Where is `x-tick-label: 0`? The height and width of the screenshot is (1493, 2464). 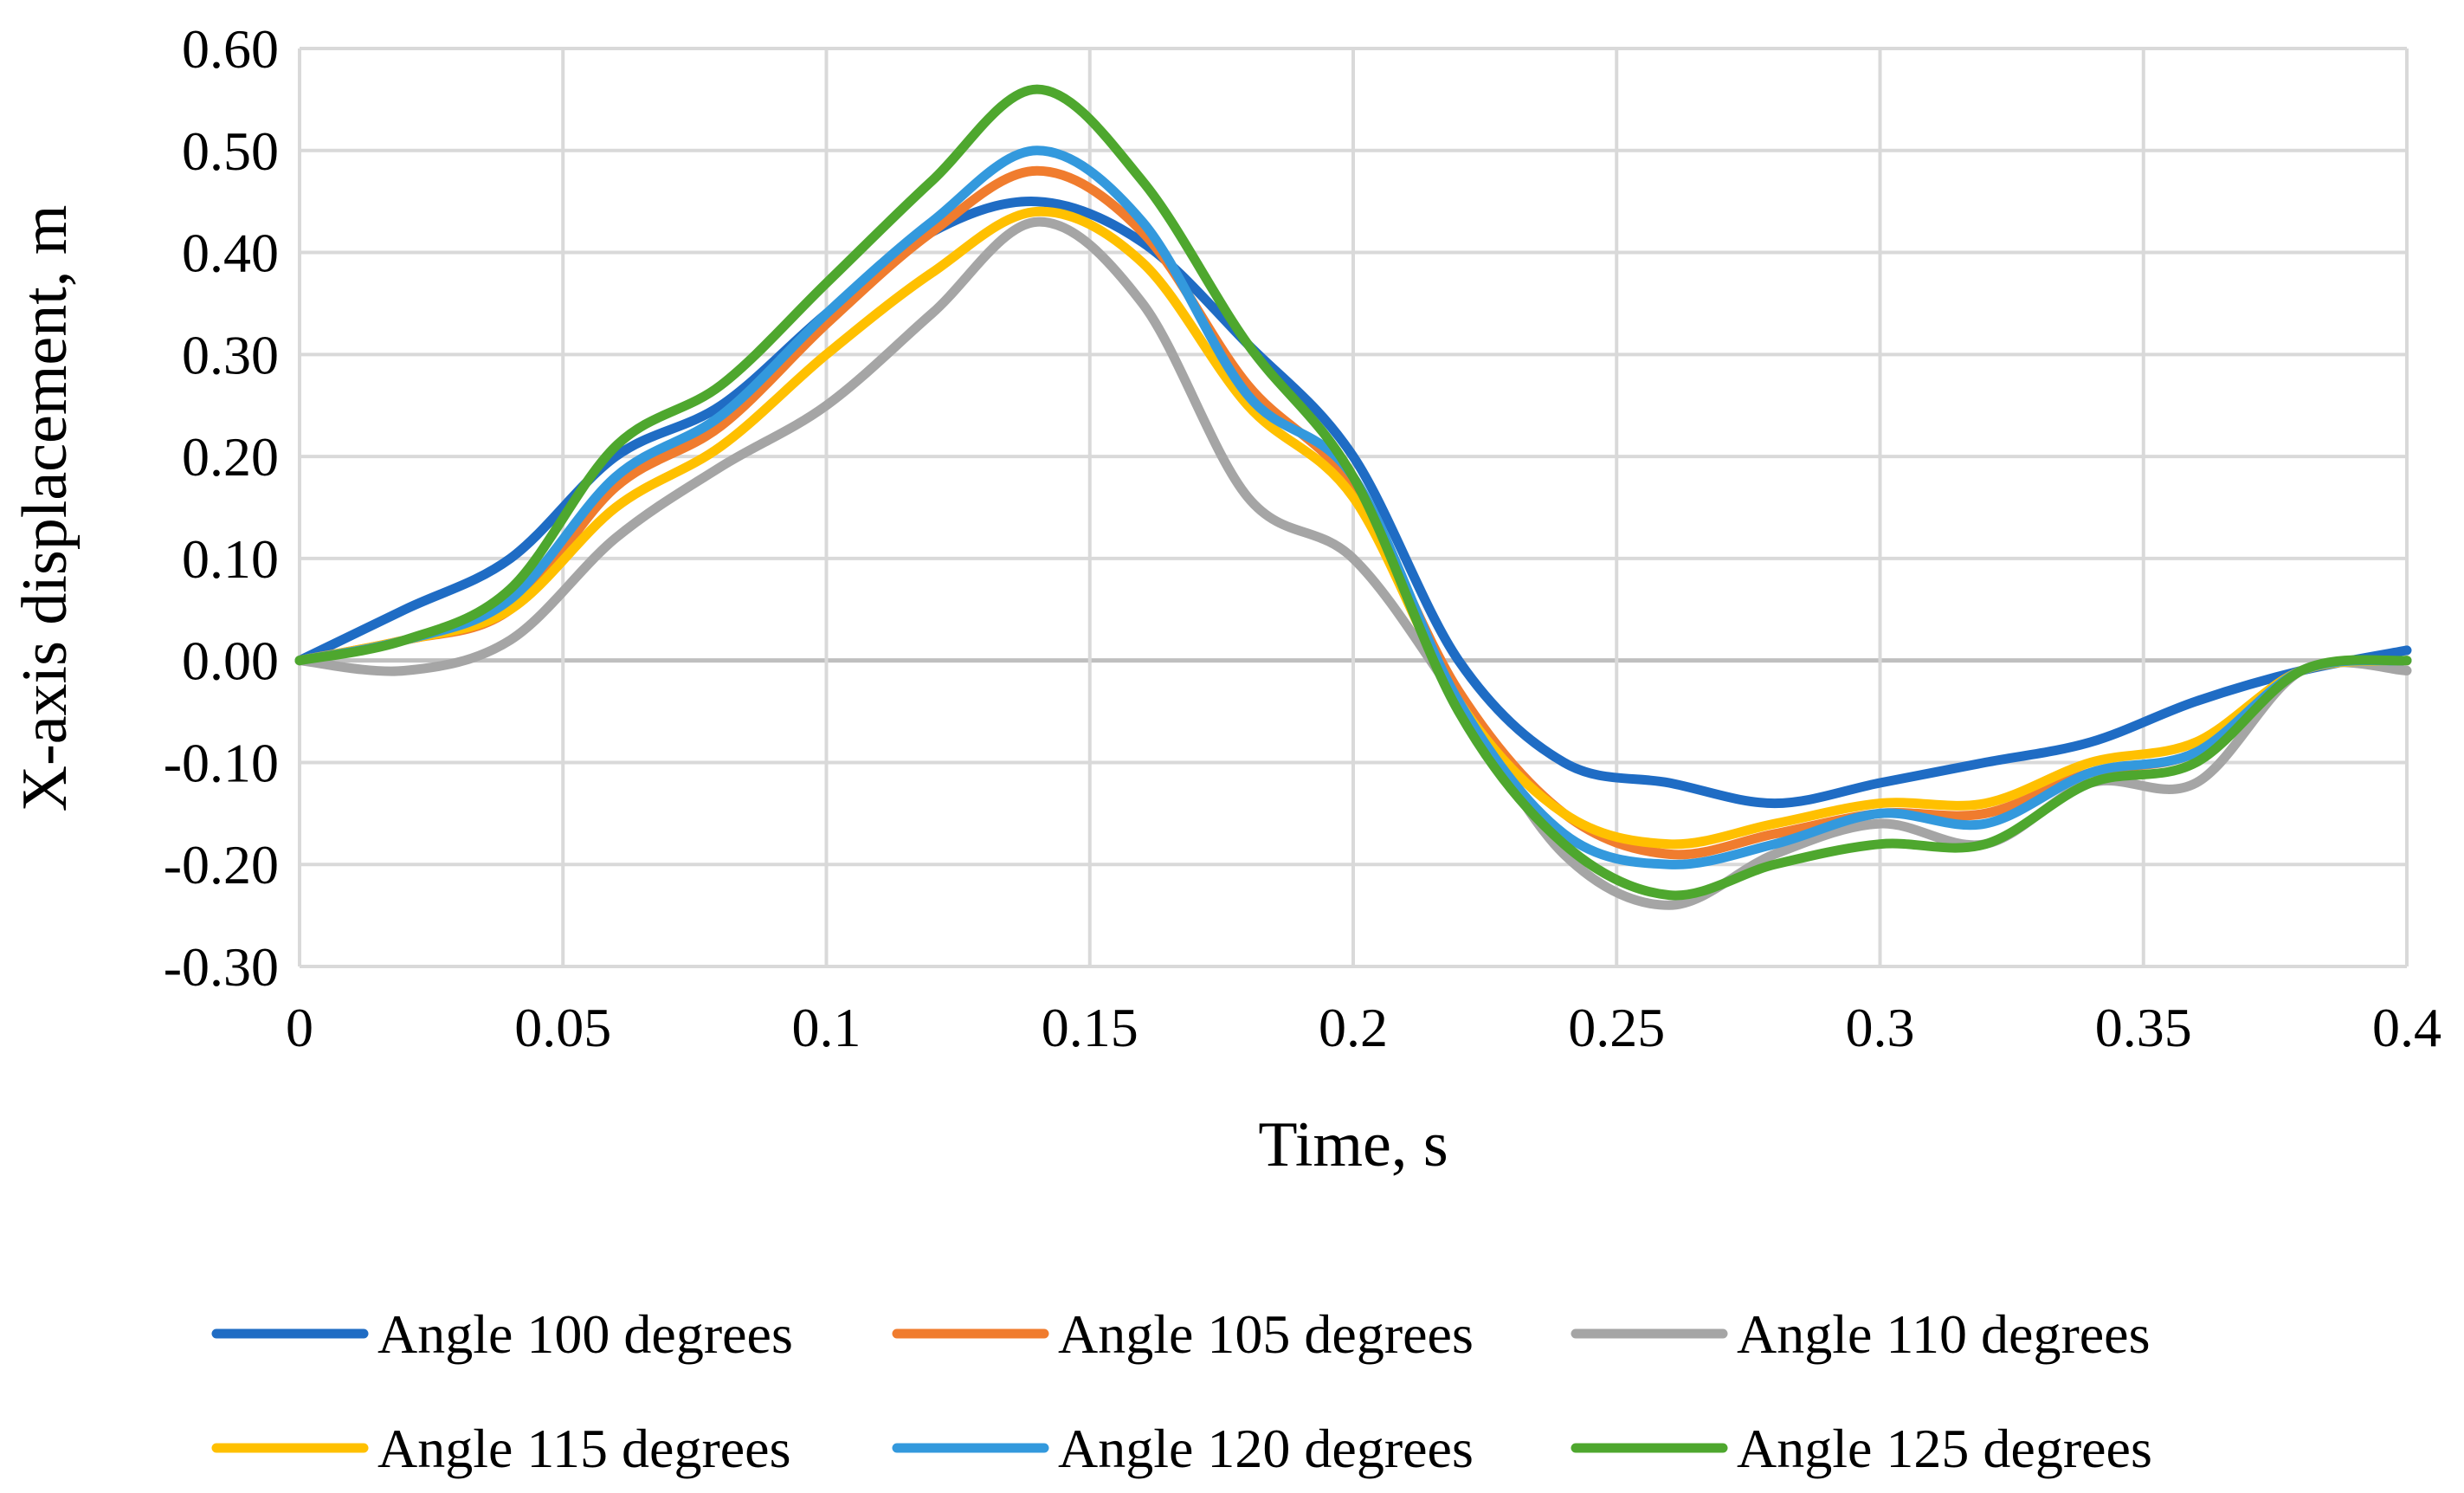
x-tick-label: 0 is located at coordinates (299, 1028).